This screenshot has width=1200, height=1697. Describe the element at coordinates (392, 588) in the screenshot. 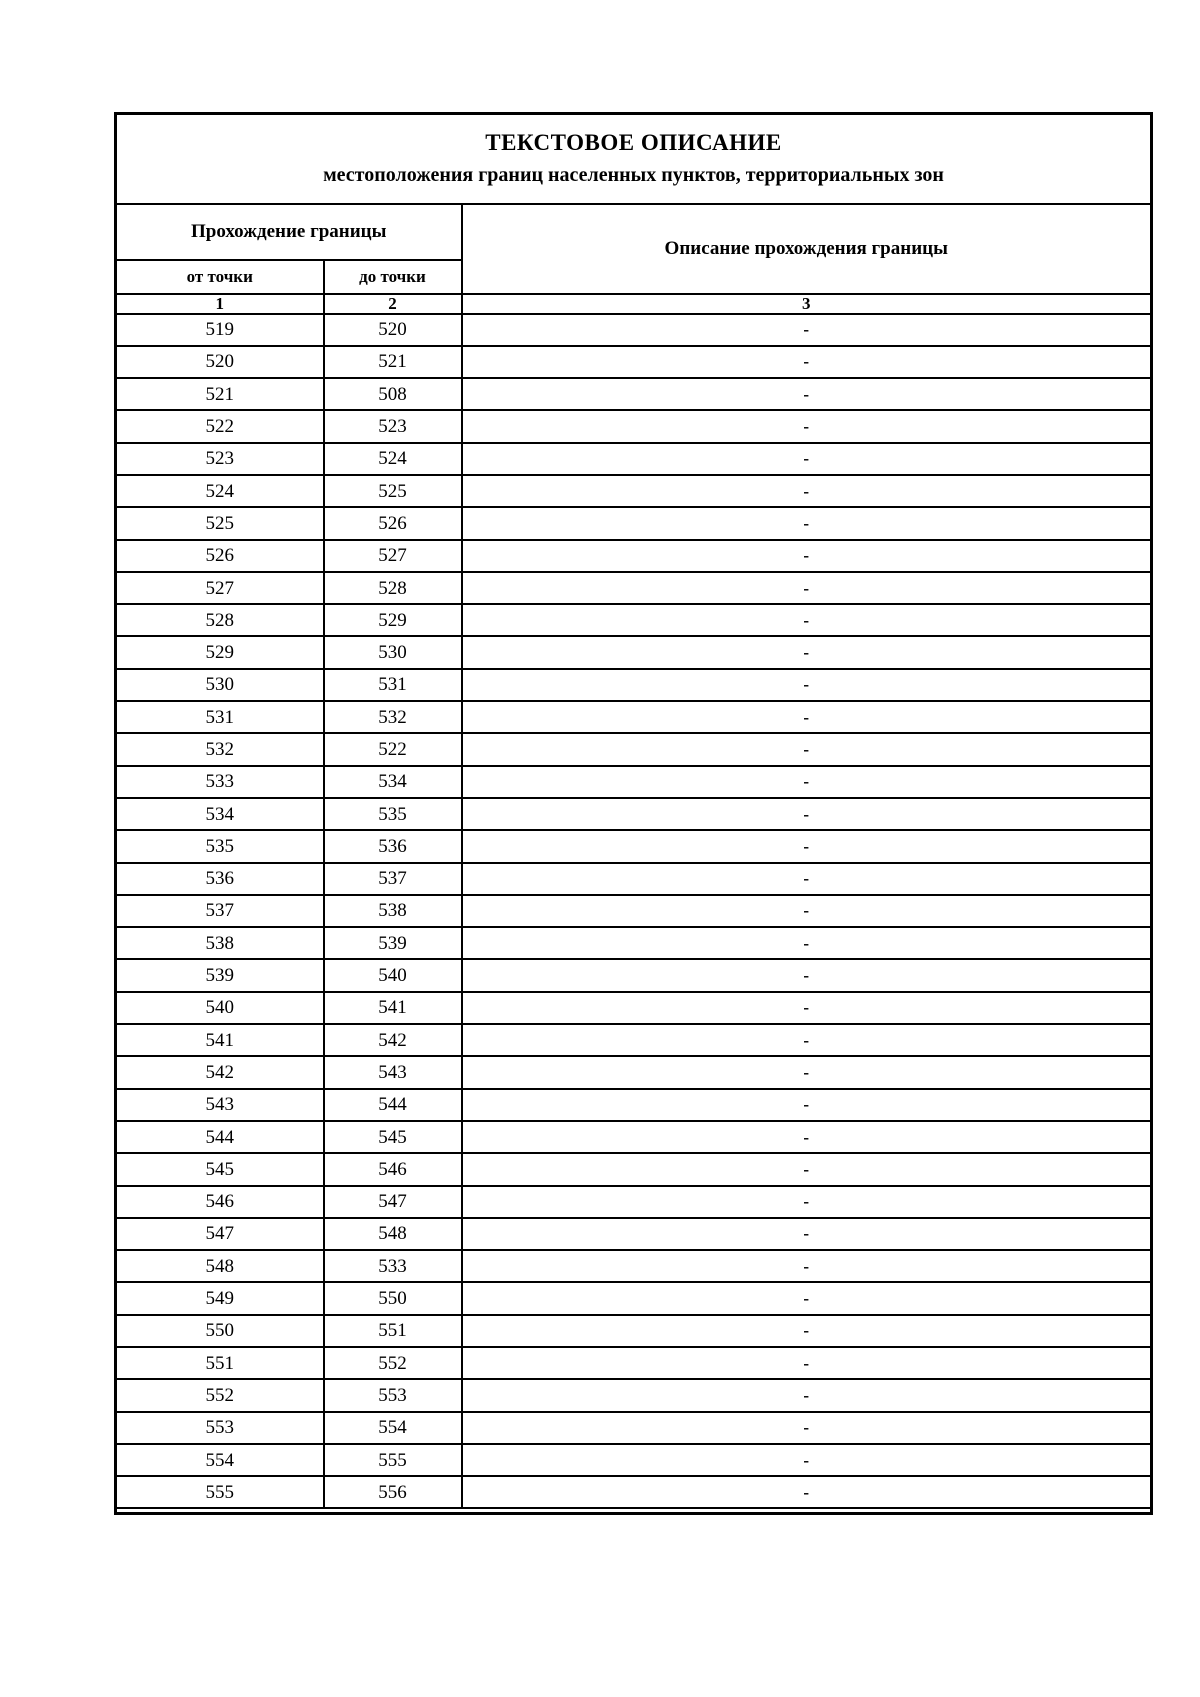

I see `to-point-cell: 528` at that location.